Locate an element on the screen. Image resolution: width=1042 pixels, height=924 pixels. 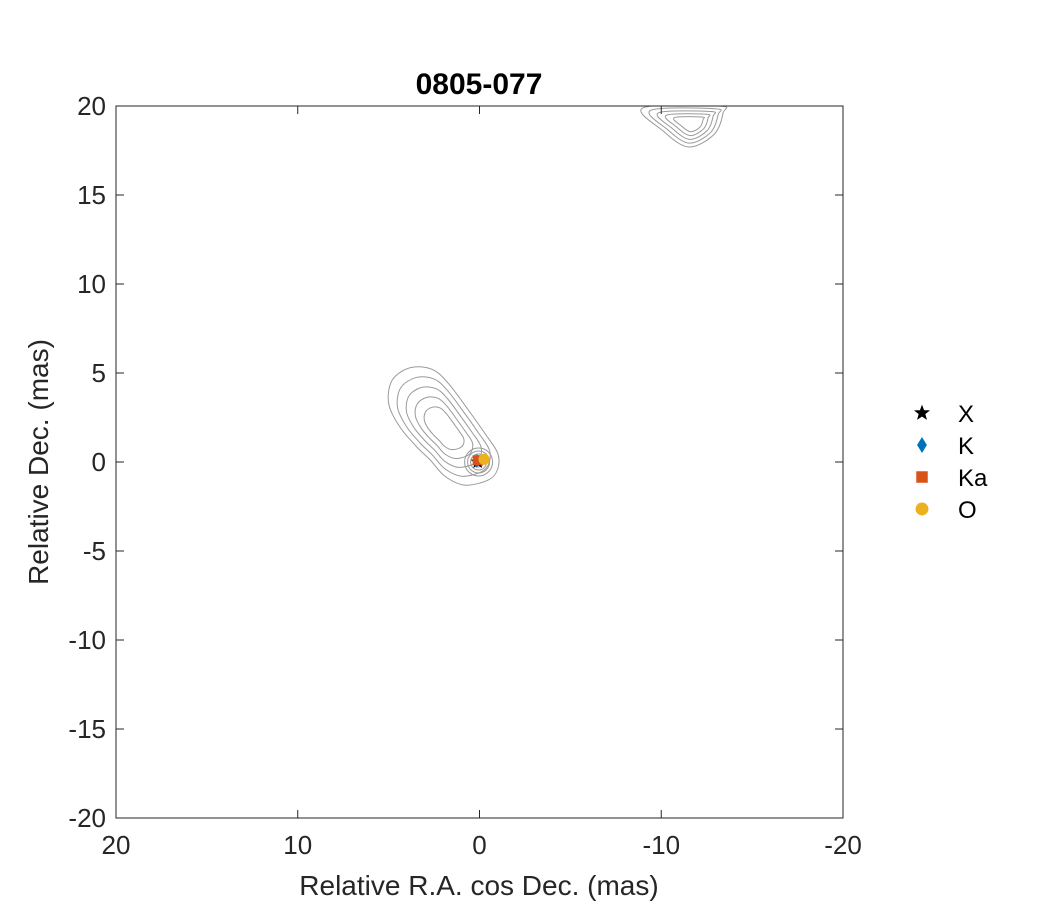
y-tick-label: -15 is located at coordinates (87, 729).